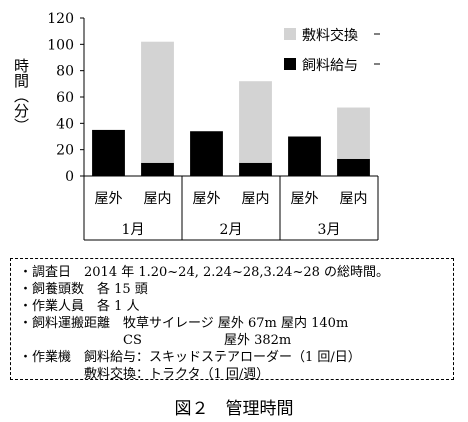 Image resolution: width=468 pixels, height=422 pixels. I want to click on x-group-label: 2月, so click(231, 230).